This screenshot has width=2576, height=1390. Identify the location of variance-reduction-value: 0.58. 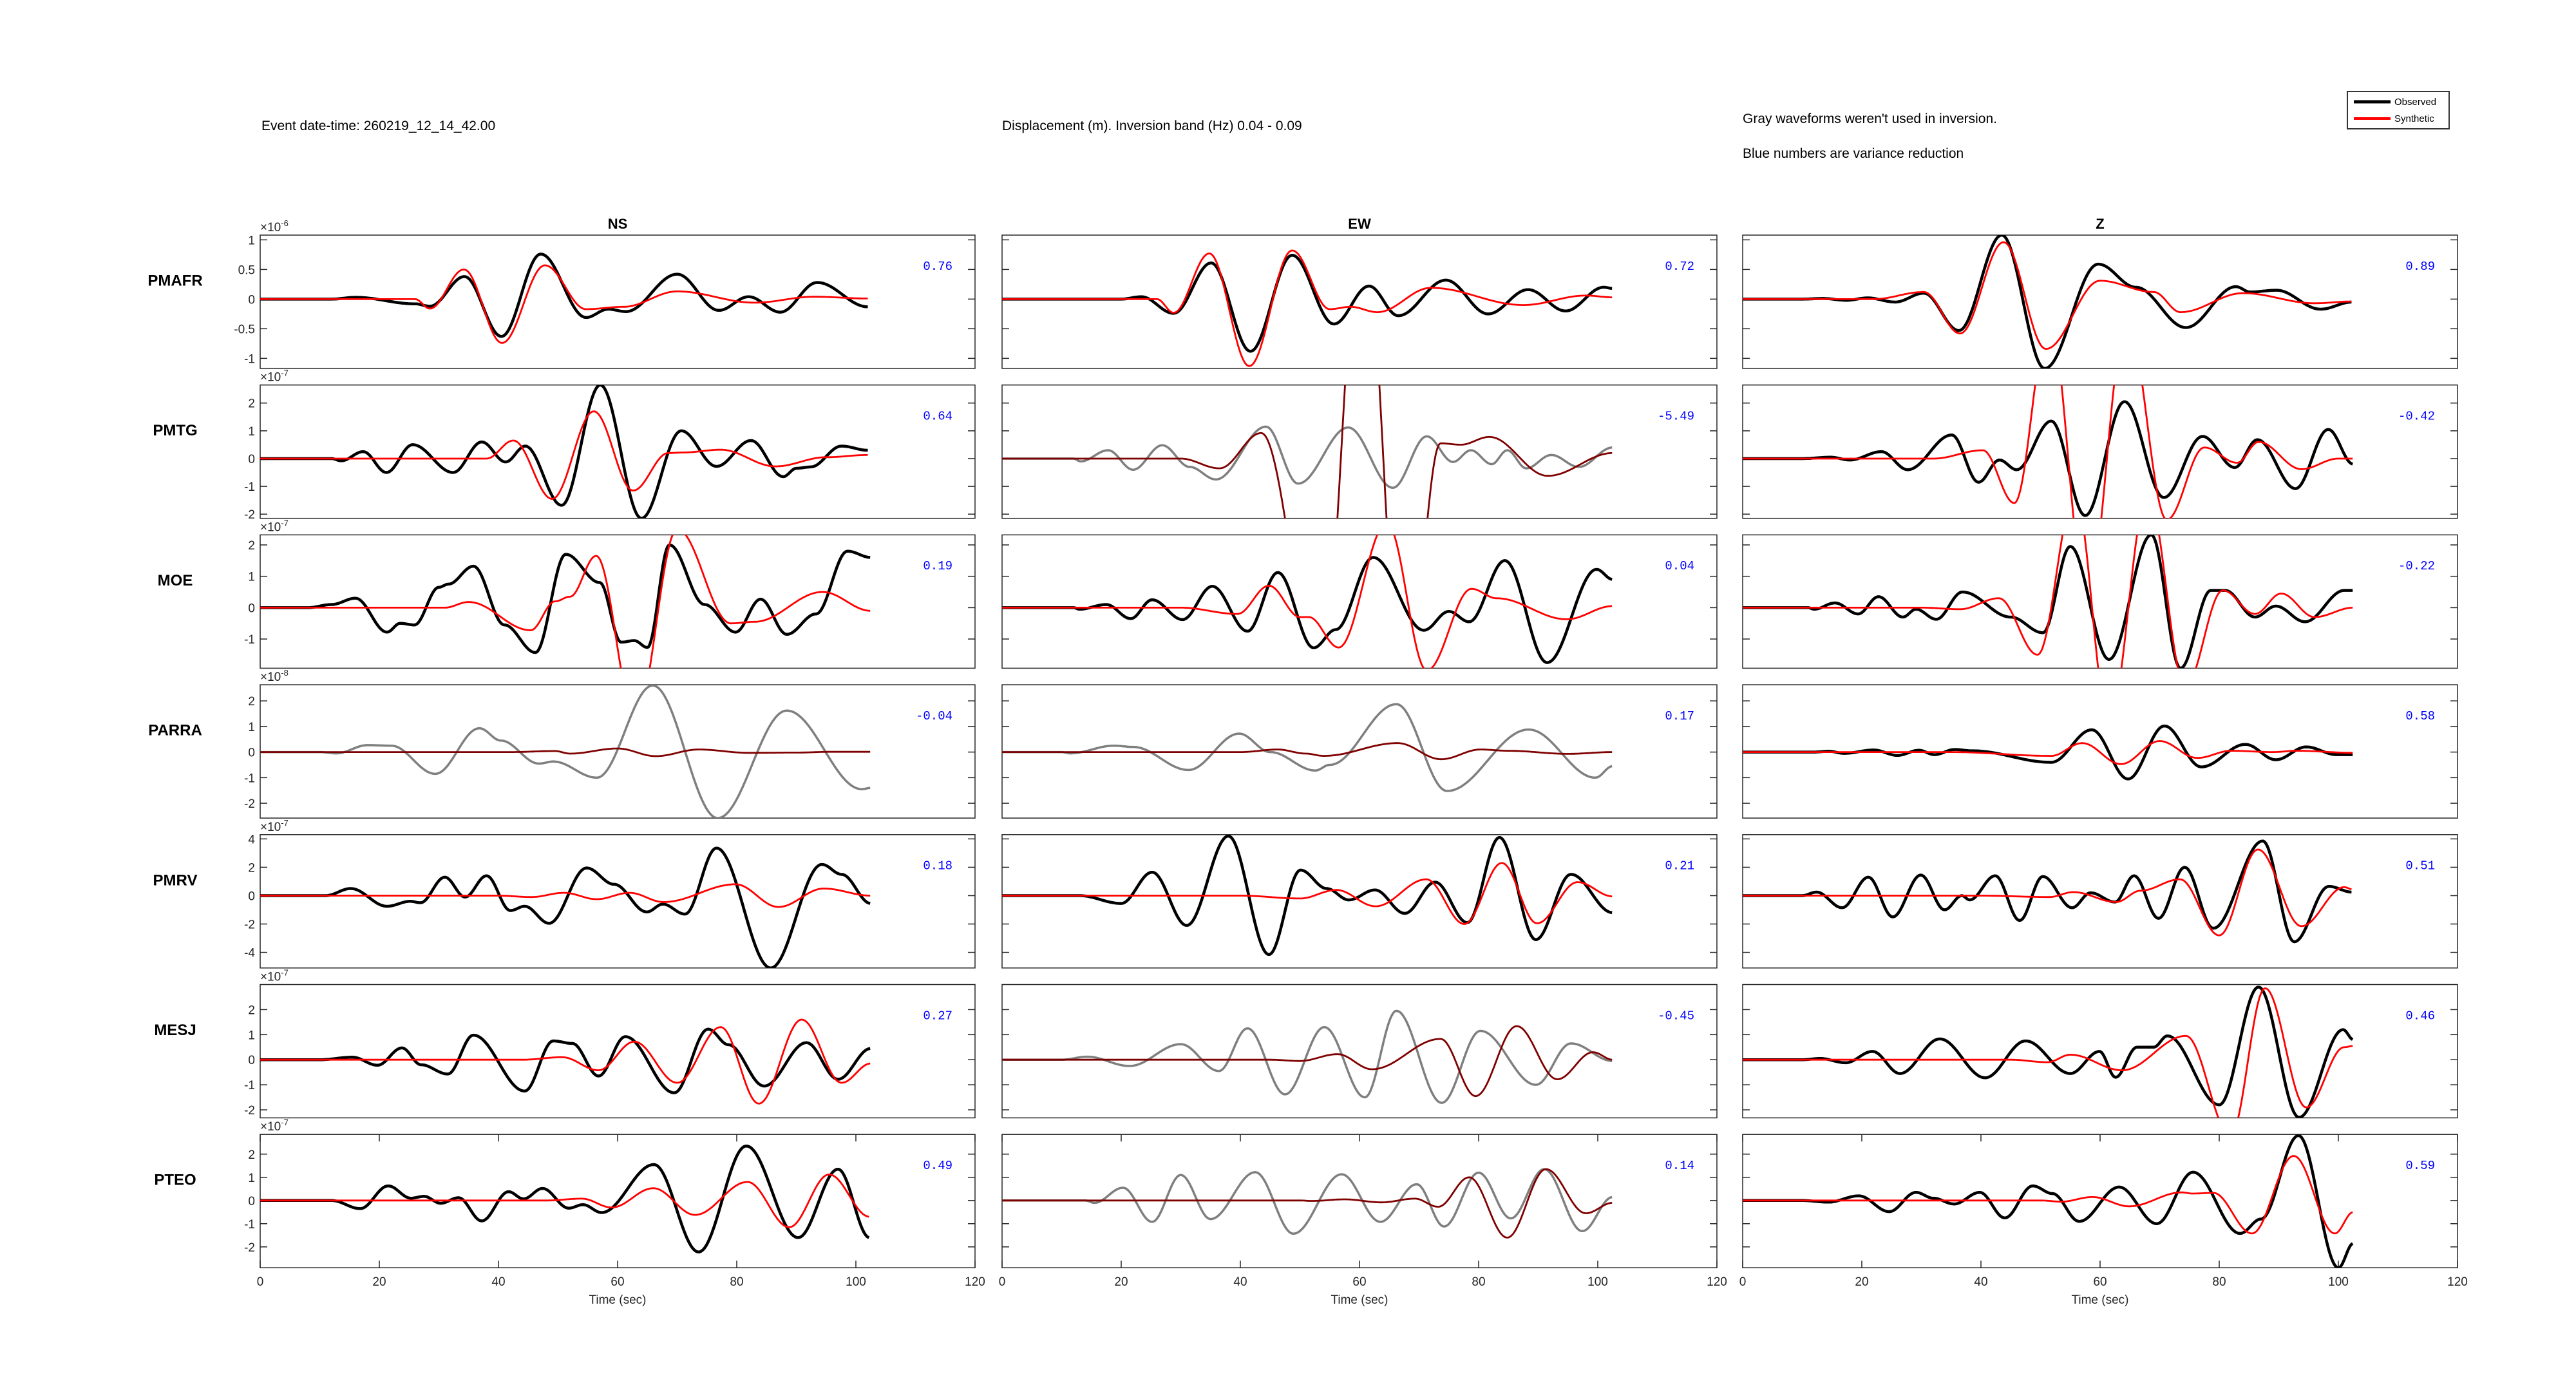
(2420, 716).